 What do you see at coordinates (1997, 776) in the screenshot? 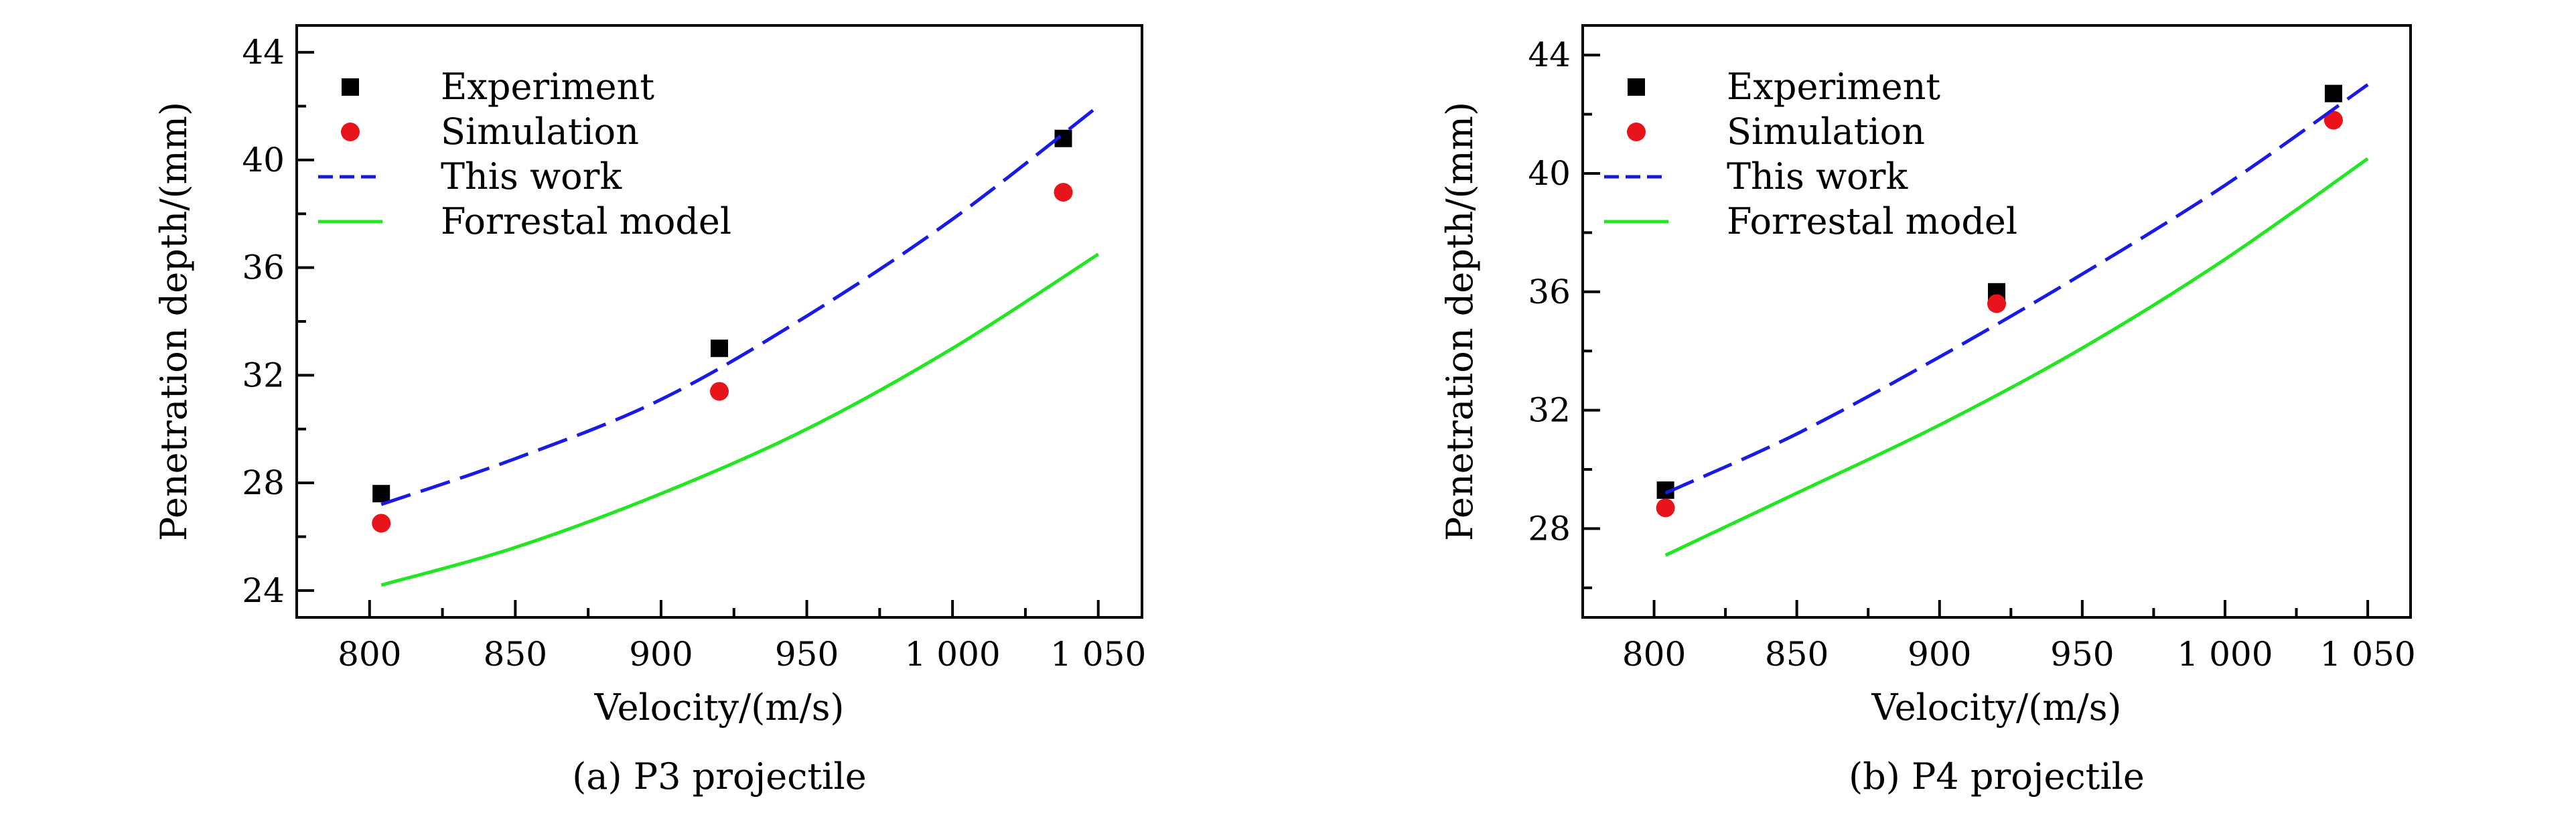
I see `panel-caption: (b) P4 projectile` at bounding box center [1997, 776].